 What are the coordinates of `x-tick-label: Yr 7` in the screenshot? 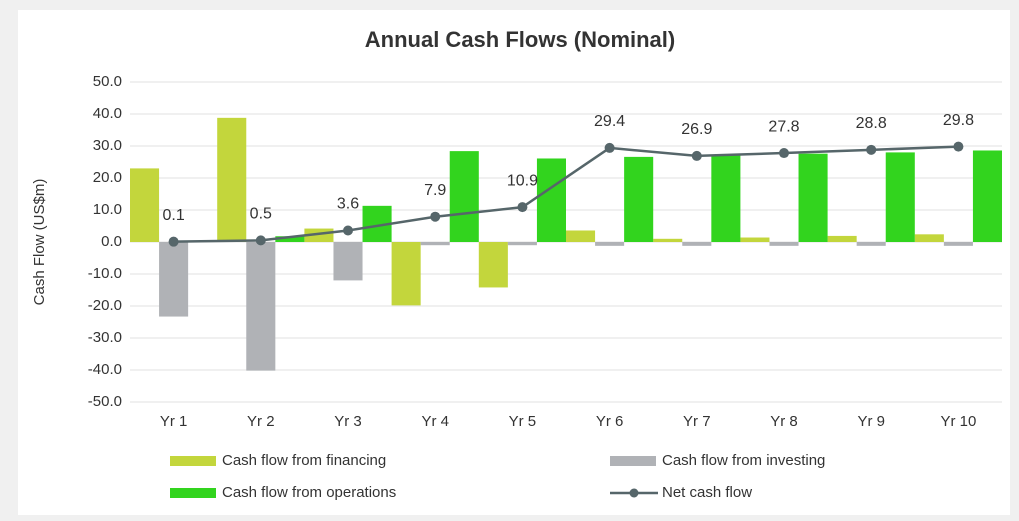 It's located at (697, 421).